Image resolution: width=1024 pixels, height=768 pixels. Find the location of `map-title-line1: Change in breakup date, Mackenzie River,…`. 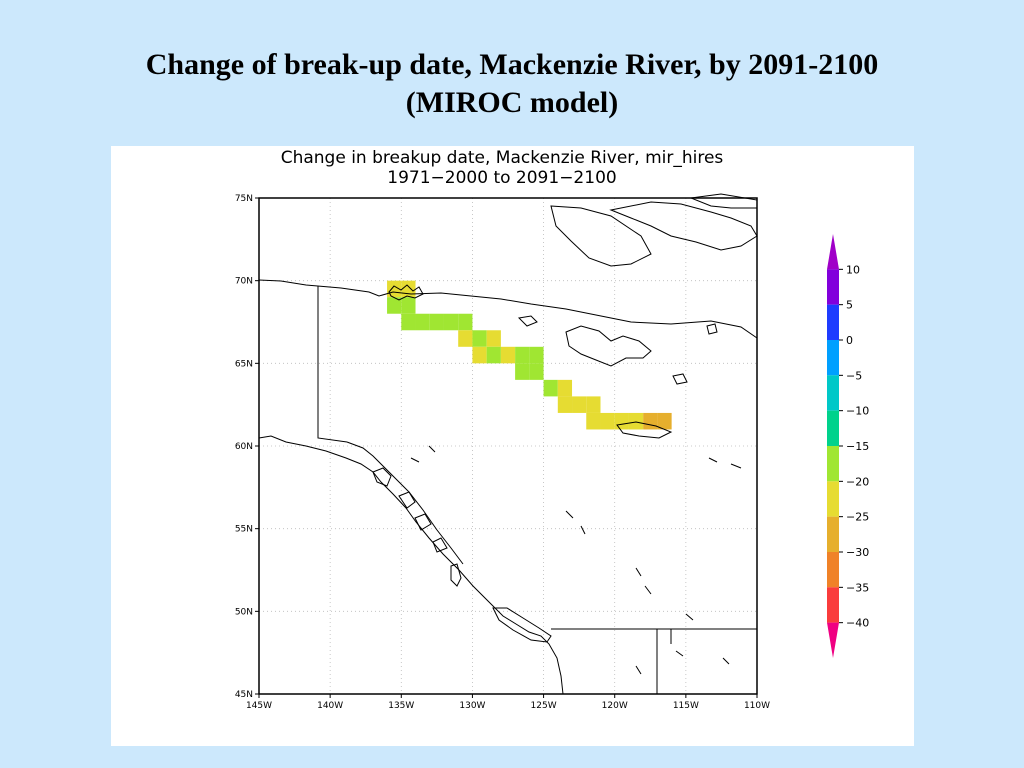

map-title-line1: Change in breakup date, Mackenzie River,… is located at coordinates (502, 158).